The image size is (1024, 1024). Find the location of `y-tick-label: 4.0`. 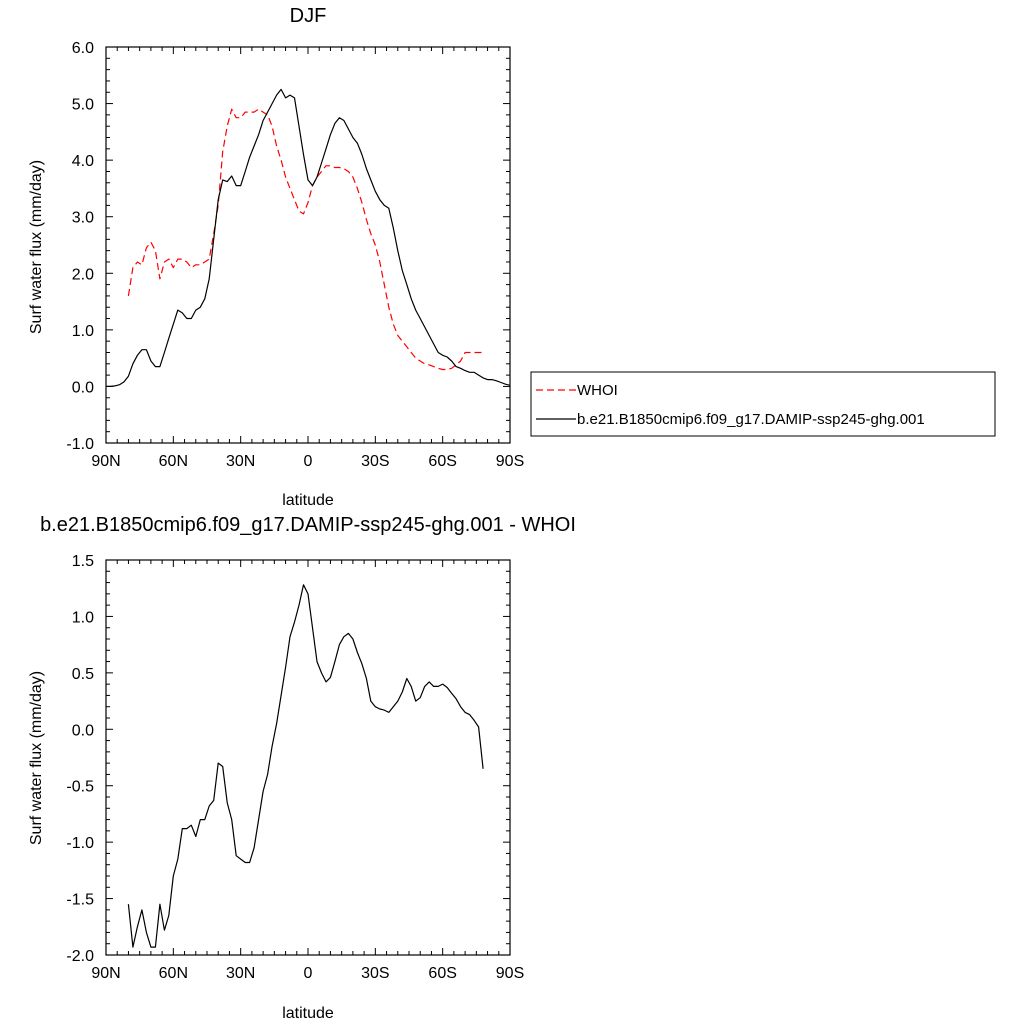

y-tick-label: 4.0 is located at coordinates (83, 161).